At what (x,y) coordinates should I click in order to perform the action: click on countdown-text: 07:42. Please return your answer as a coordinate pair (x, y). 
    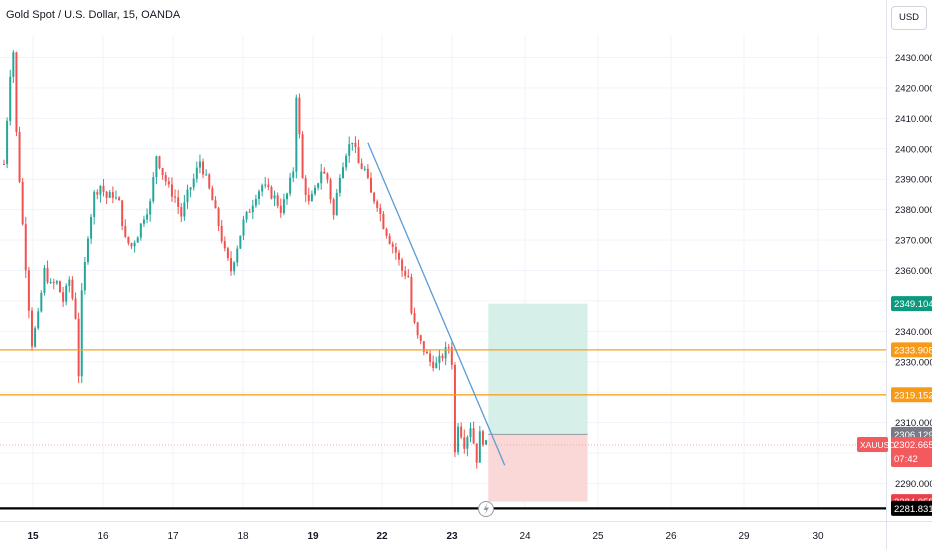
    Looking at the image, I should click on (906, 459).